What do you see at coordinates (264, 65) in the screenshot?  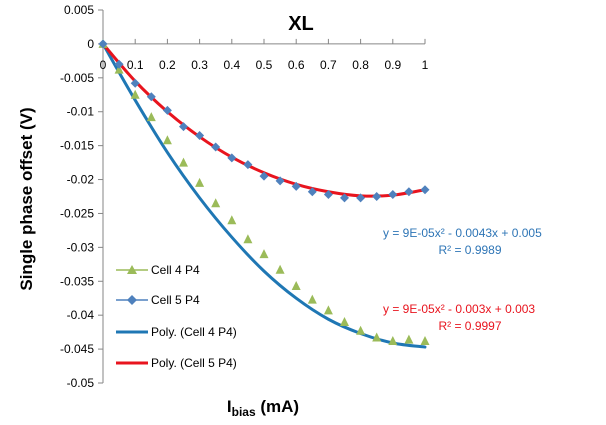 I see `x-tick-label: 0.5` at bounding box center [264, 65].